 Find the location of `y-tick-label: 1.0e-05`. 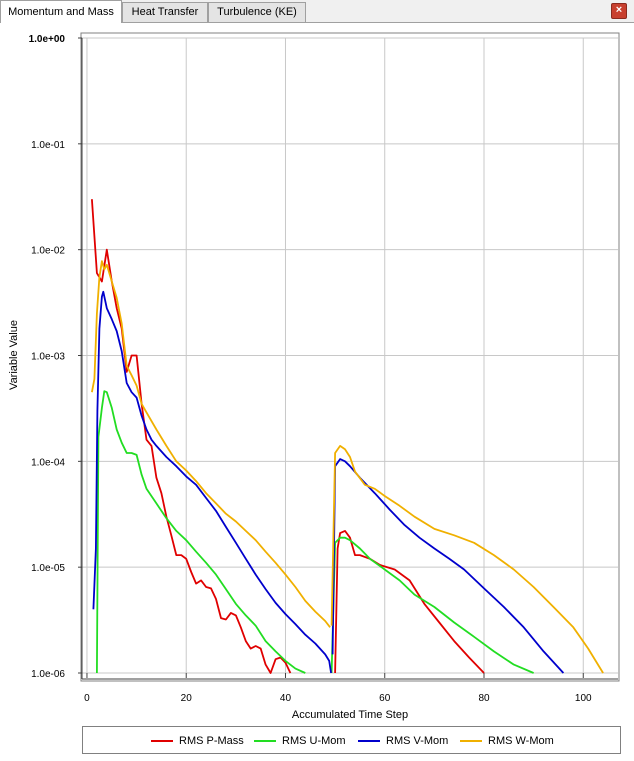

y-tick-label: 1.0e-05 is located at coordinates (48, 568).